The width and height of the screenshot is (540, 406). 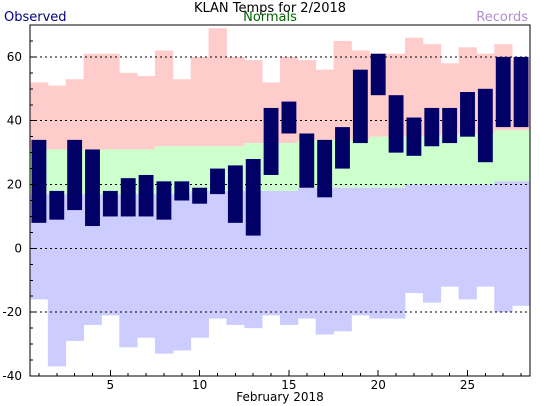 I want to click on x-tick-label: 10, so click(x=199, y=385).